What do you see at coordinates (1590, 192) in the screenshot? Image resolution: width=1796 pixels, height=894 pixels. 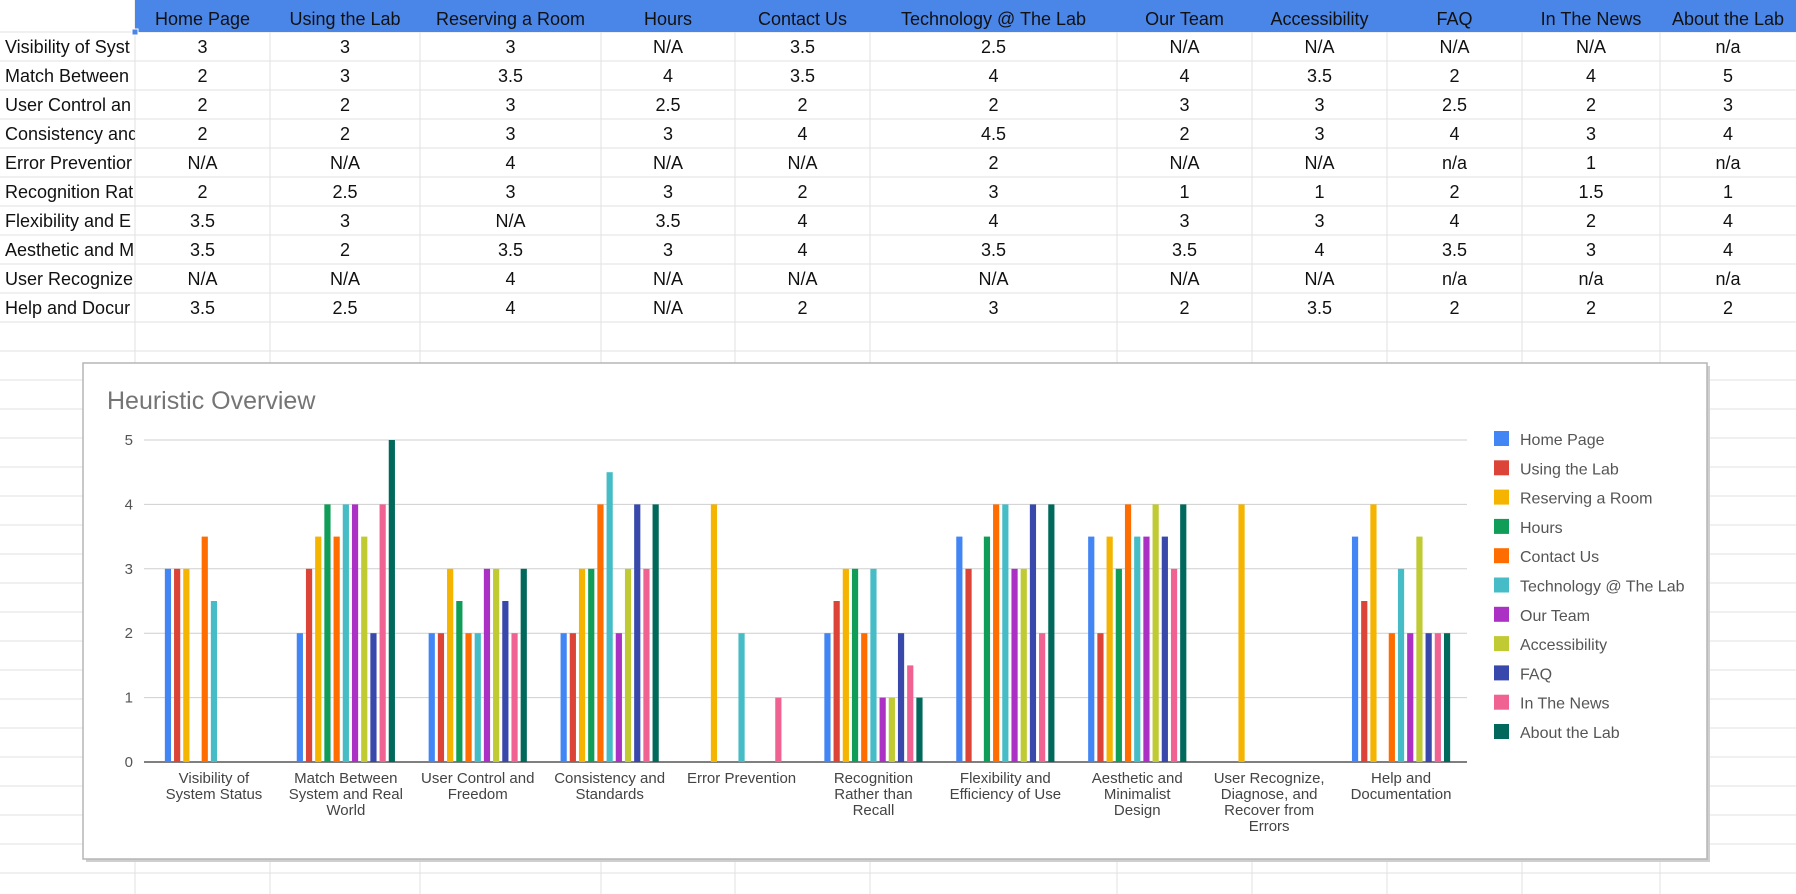 I see `data-cell: 1.5` at bounding box center [1590, 192].